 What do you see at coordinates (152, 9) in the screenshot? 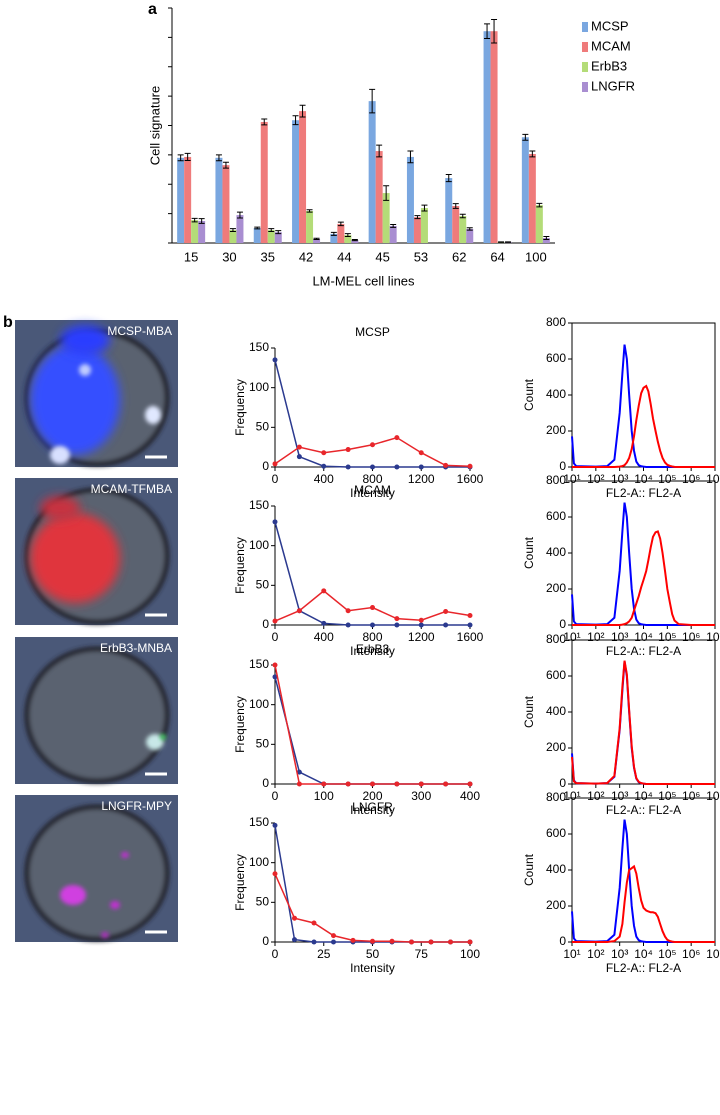
I see `panel-label: a` at bounding box center [152, 9].